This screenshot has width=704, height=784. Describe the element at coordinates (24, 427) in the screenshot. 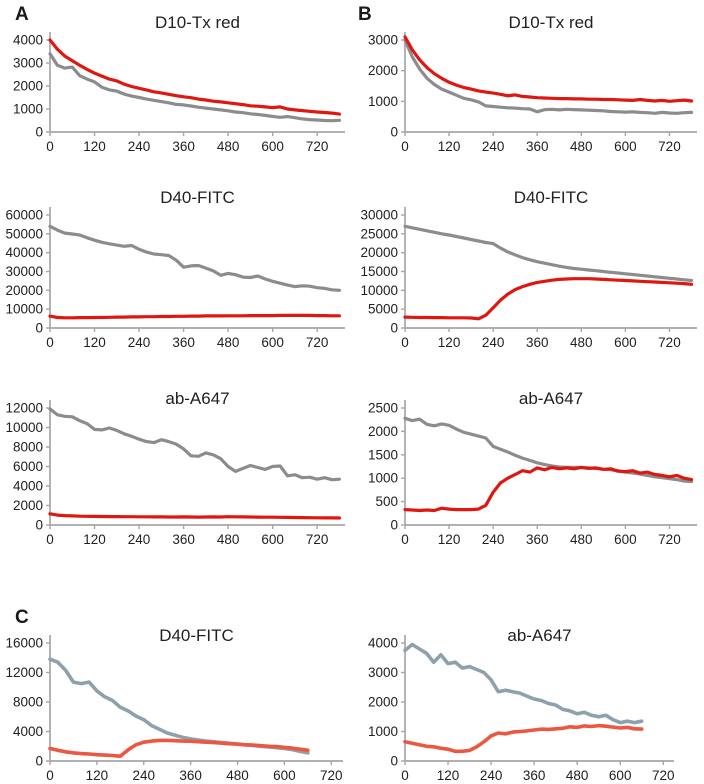

I see `y-tick-label: 10000` at that location.